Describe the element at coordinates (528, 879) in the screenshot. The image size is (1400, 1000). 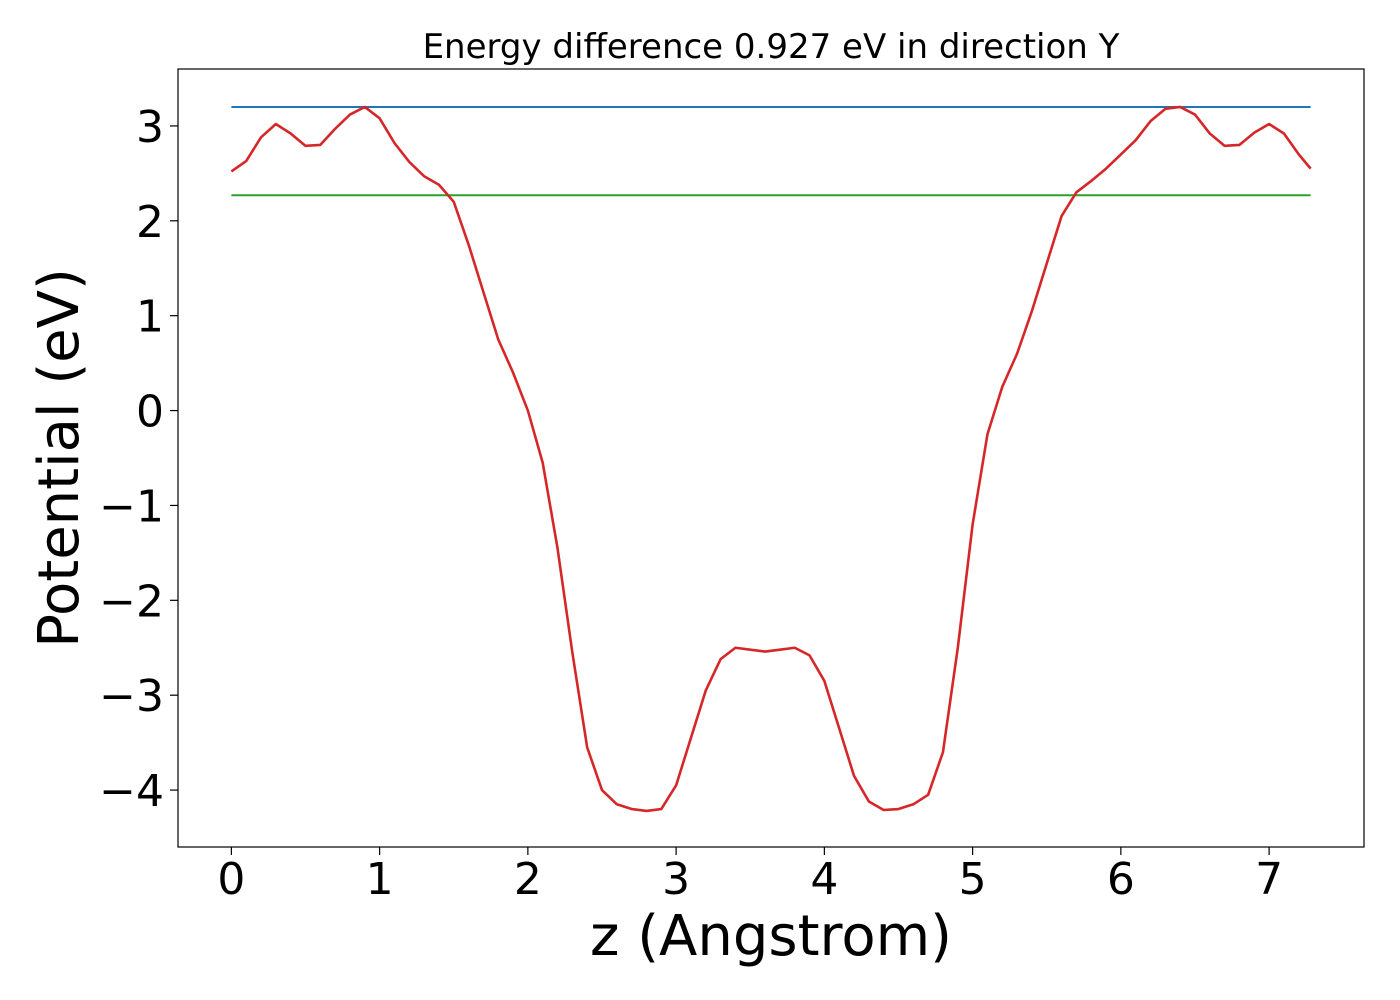
I see `x-tick-label: 2` at that location.